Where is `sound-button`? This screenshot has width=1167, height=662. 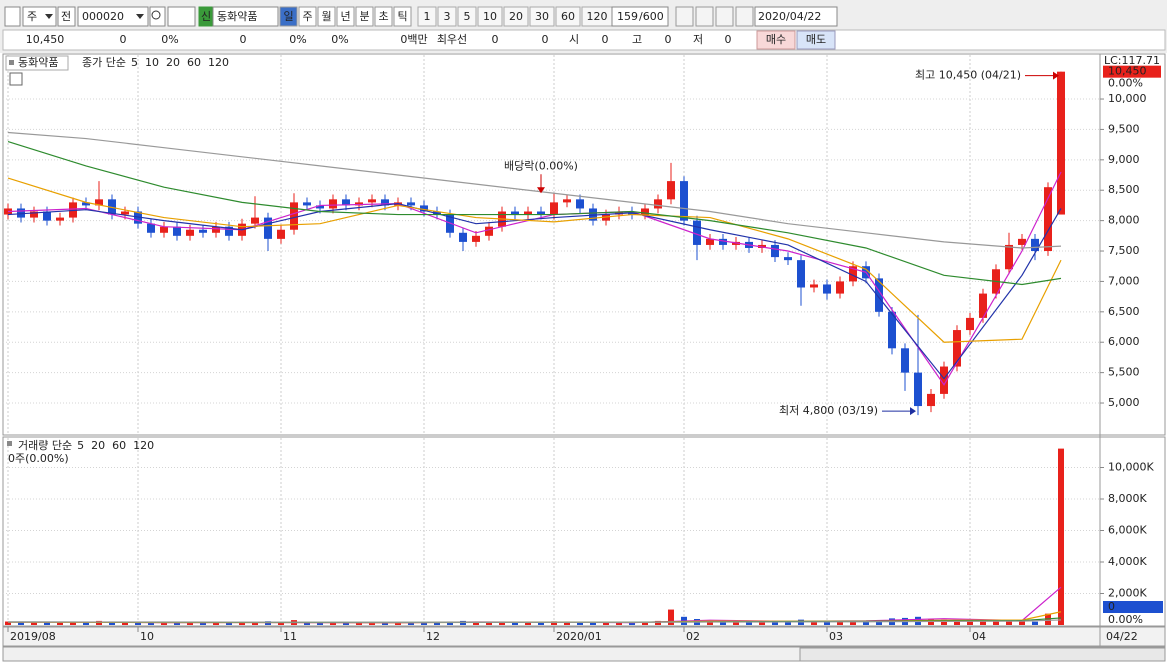 sound-button is located at coordinates (181, 16).